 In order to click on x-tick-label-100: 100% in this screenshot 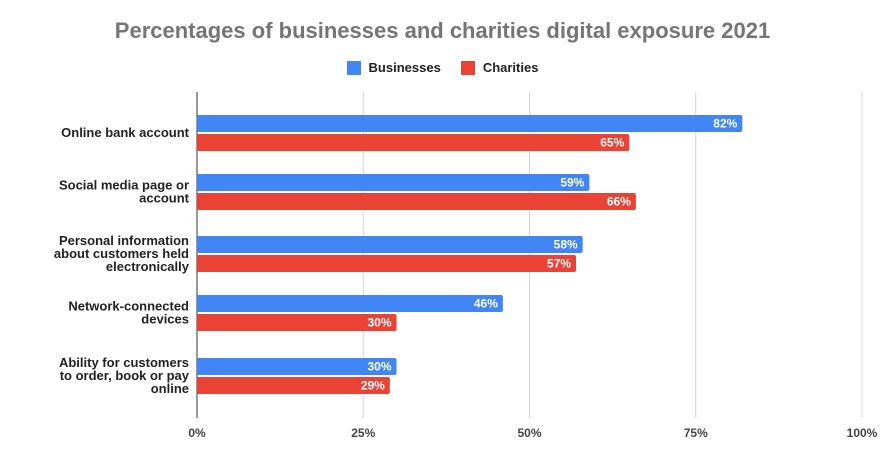, I will do `click(862, 433)`.